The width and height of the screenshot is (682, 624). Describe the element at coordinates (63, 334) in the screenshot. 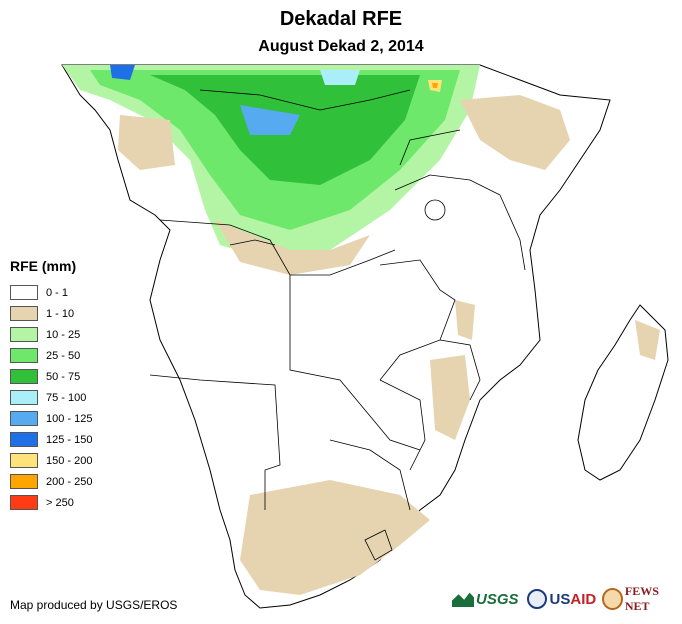

I see `legend-label: 10 - 25` at that location.